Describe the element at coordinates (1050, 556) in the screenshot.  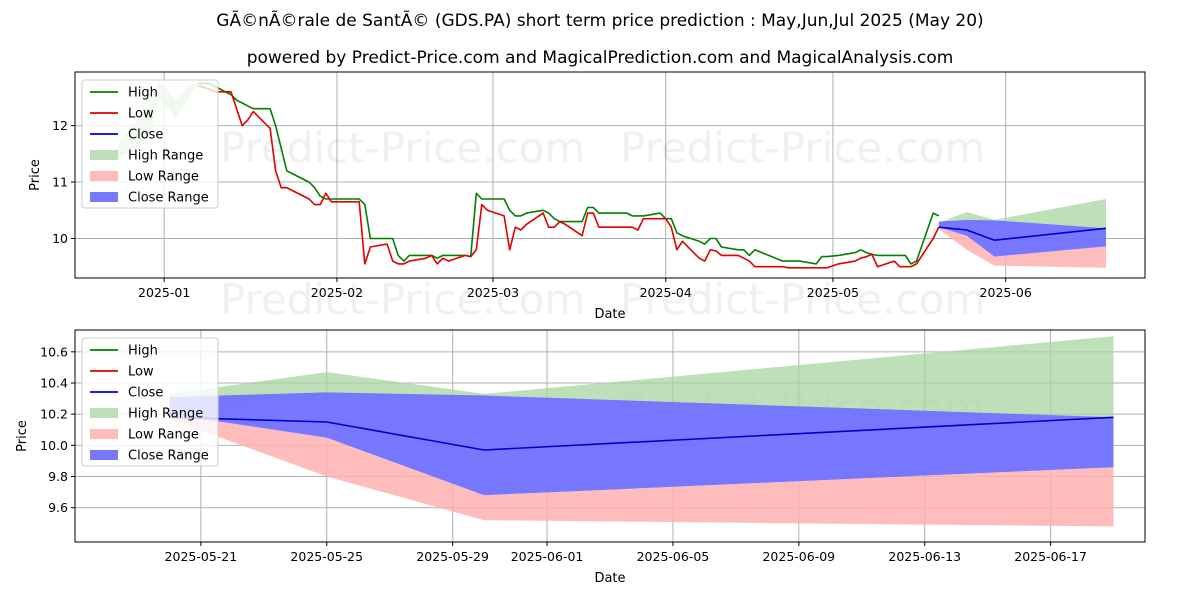
I see `x-tick-label: 2025-06-17` at that location.